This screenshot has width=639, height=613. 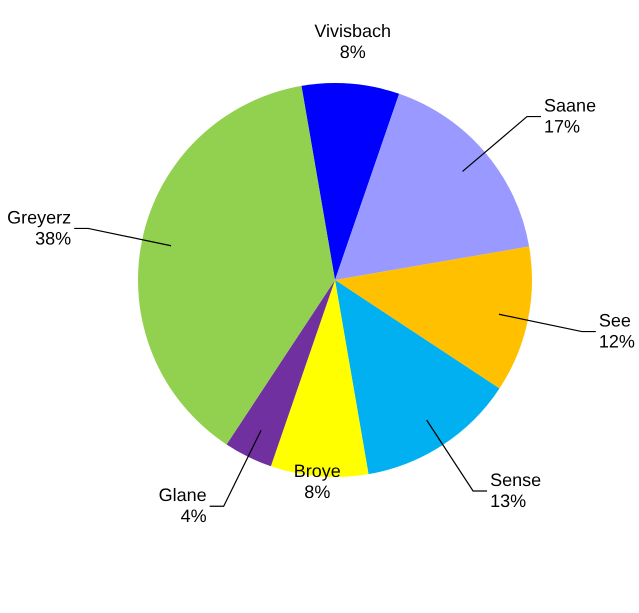 I want to click on slice-label: Sense, so click(x=516, y=480).